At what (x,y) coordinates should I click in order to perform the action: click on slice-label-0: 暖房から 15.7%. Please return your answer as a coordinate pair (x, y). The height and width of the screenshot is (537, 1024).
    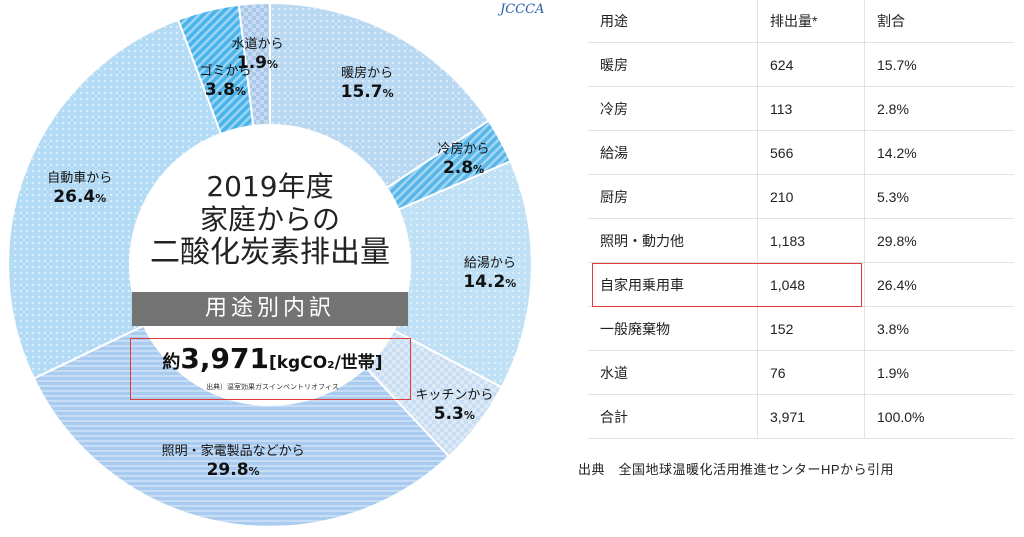
    Looking at the image, I should click on (367, 84).